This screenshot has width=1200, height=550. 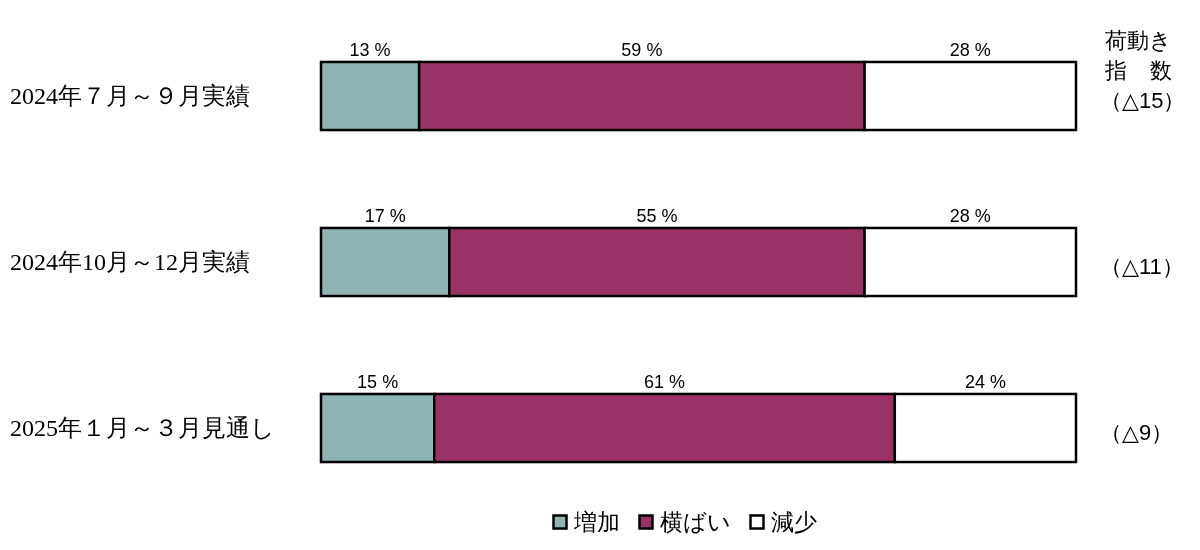 I want to click on y-tick-label: 2024年10月～12月実績, so click(x=130, y=262).